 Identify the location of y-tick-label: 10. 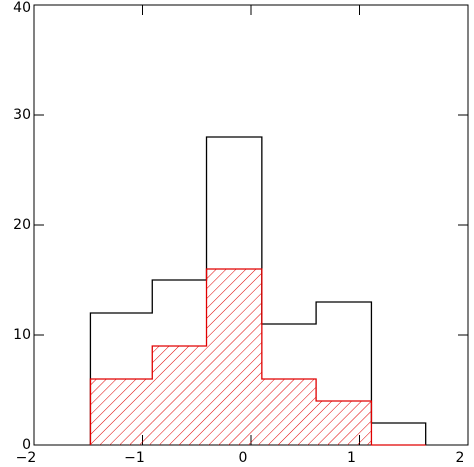
(22, 335).